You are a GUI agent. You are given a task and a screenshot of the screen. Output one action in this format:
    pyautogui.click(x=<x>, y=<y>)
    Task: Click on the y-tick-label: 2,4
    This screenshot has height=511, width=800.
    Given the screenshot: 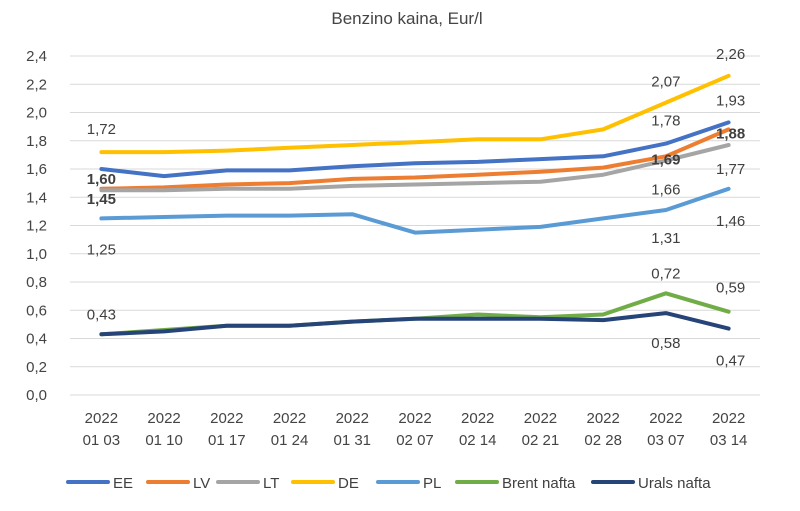 What is the action you would take?
    pyautogui.click(x=36, y=56)
    